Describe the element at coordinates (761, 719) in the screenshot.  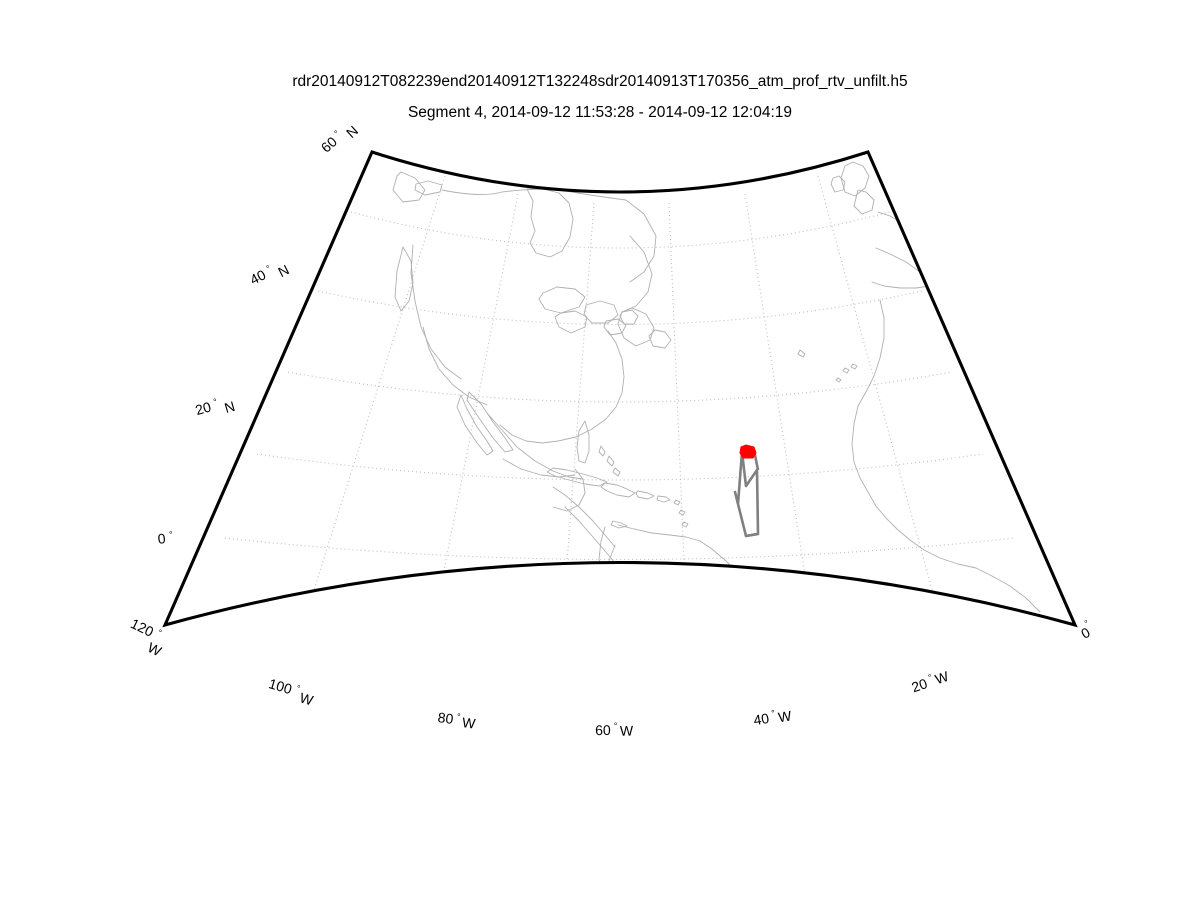
I see `lon-label-value: 40` at that location.